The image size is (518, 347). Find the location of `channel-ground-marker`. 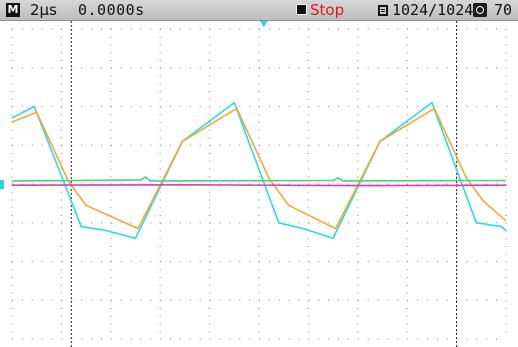

channel-ground-marker is located at coordinates (2, 184).